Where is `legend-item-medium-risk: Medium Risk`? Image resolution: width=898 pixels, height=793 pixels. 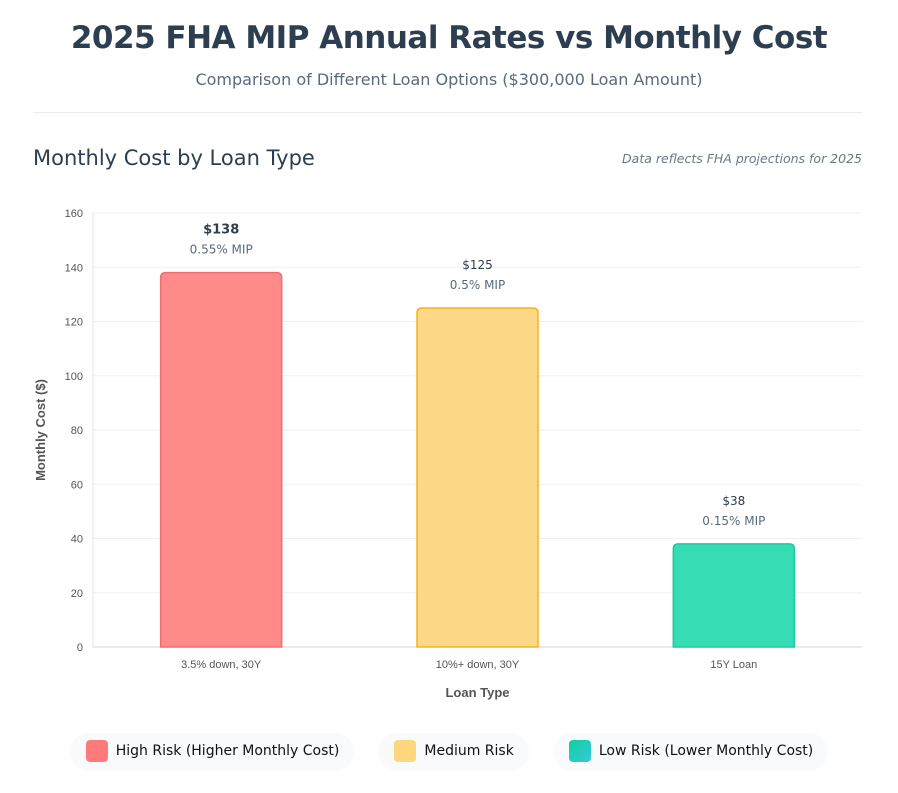 legend-item-medium-risk: Medium Risk is located at coordinates (453, 751).